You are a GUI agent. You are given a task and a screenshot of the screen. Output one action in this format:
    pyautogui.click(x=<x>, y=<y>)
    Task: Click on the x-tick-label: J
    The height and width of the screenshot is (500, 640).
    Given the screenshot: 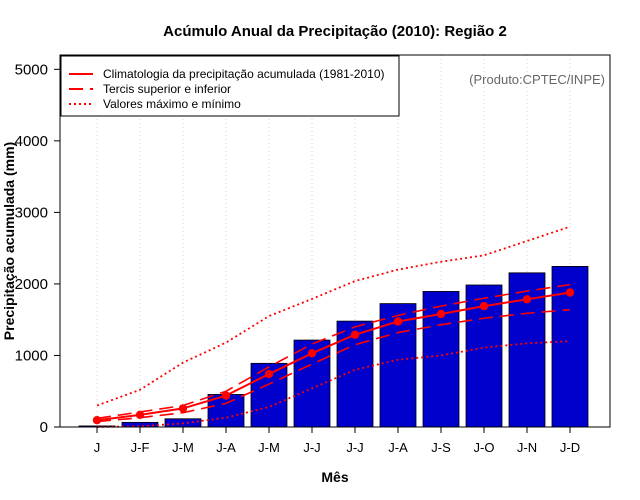 What is the action you would take?
    pyautogui.click(x=97, y=447)
    